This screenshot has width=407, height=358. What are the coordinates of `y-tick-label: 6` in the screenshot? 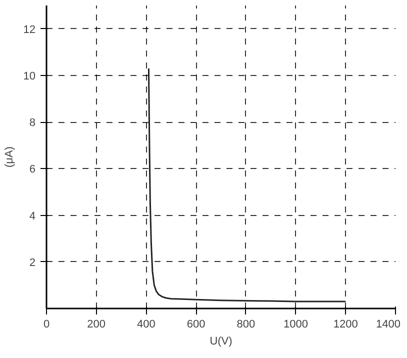 It's located at (32, 170).